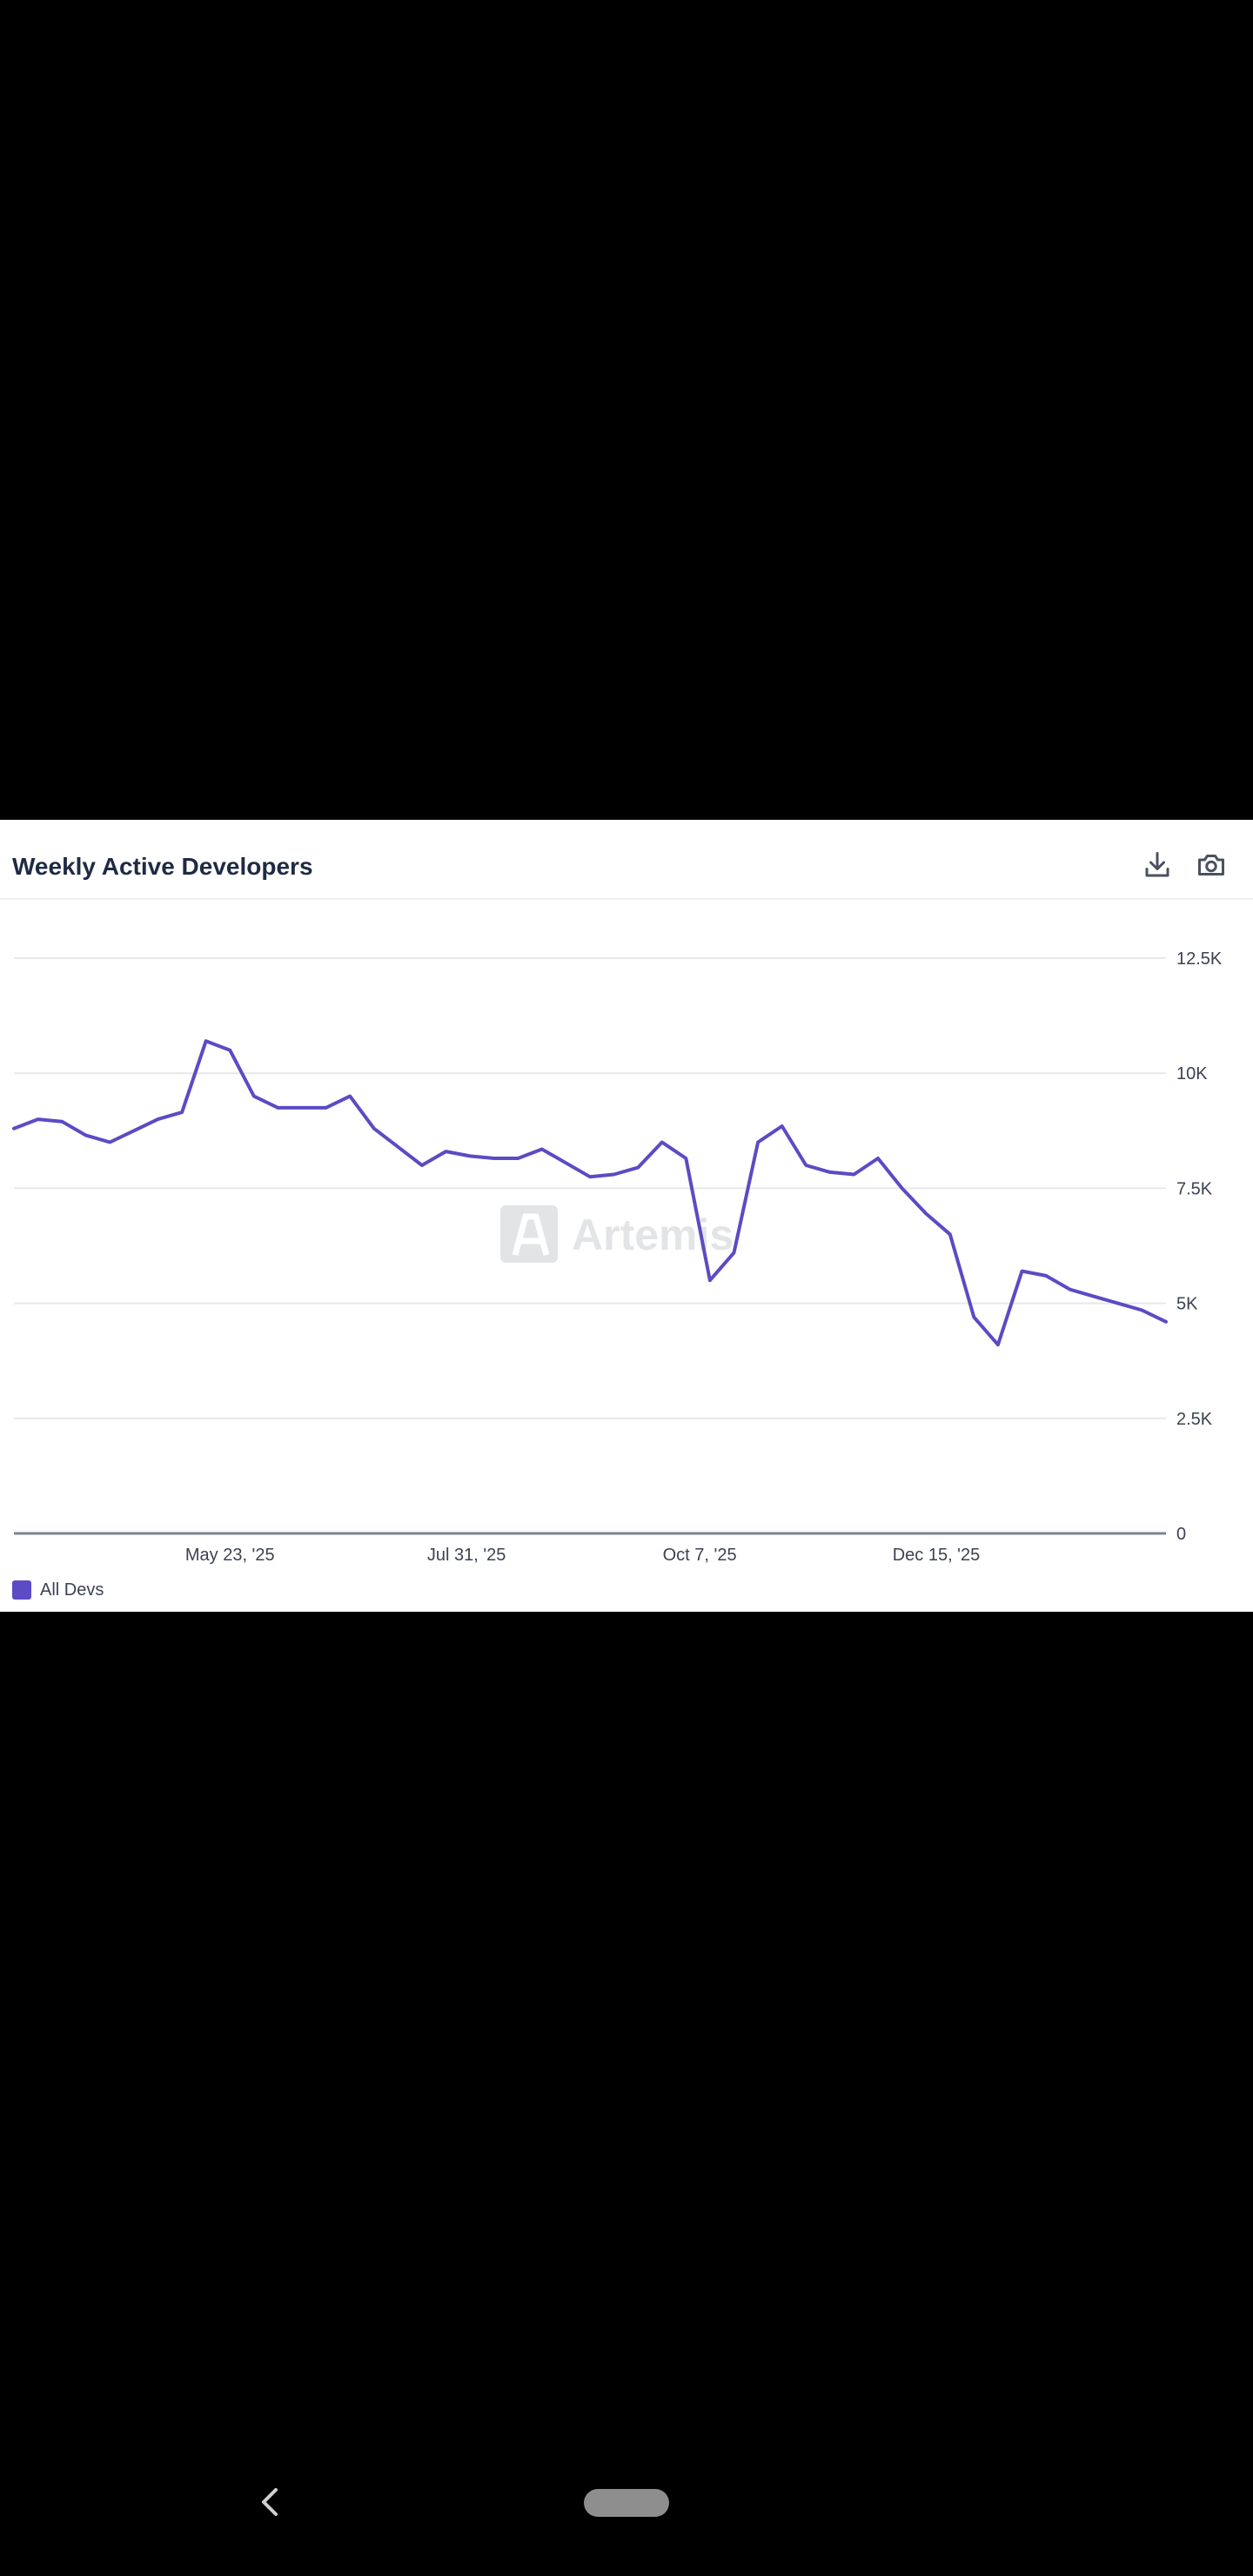  Describe the element at coordinates (1187, 1305) in the screenshot. I see `y-tick-label: 5K` at that location.